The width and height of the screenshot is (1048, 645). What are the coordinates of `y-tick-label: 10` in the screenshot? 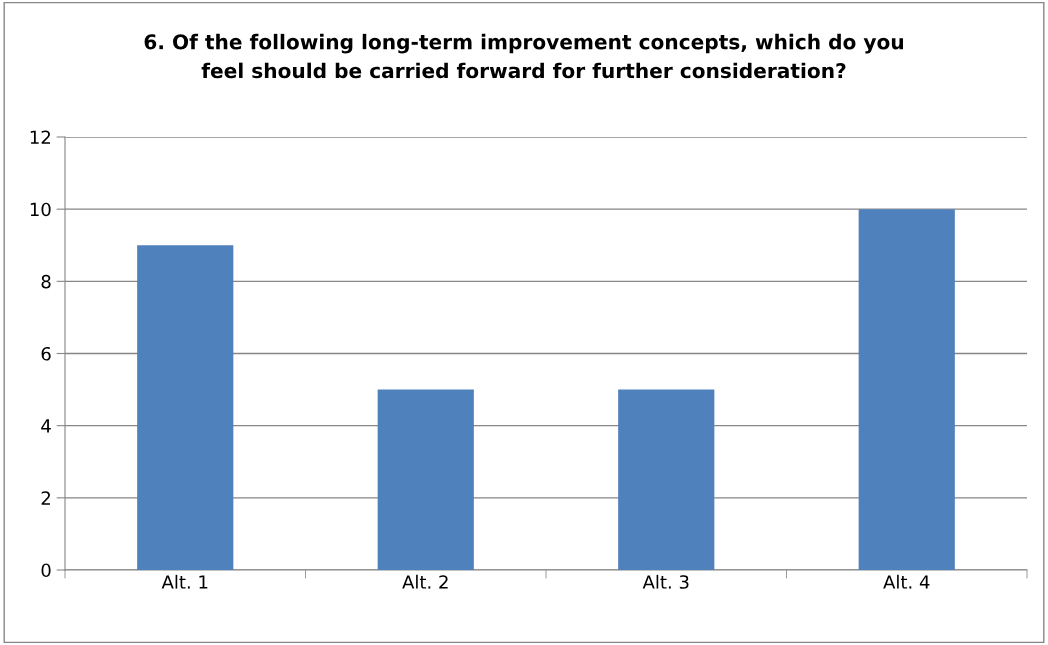 It's located at (40, 209).